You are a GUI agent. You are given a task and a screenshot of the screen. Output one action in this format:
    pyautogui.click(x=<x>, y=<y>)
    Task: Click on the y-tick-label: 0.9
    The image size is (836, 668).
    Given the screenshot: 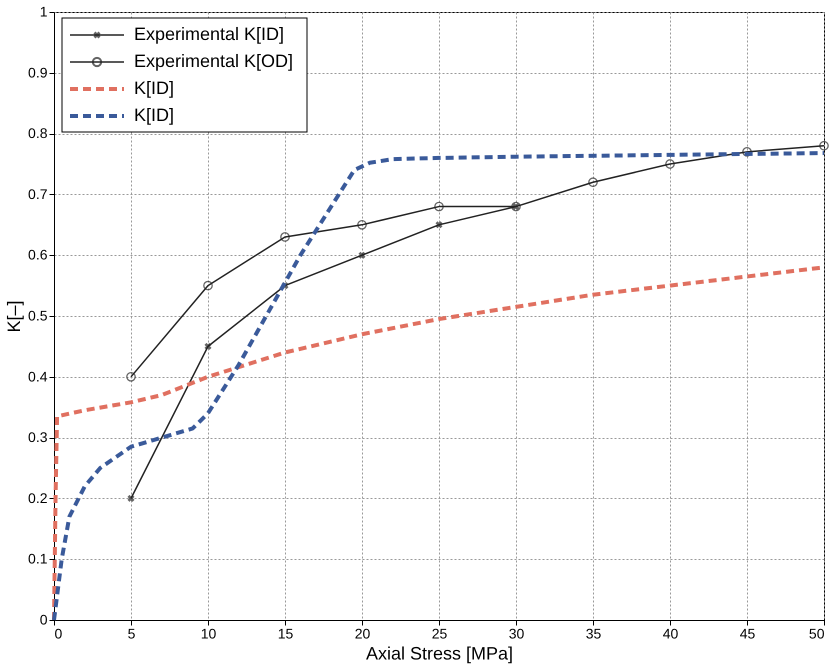 What is the action you would take?
    pyautogui.click(x=38, y=72)
    